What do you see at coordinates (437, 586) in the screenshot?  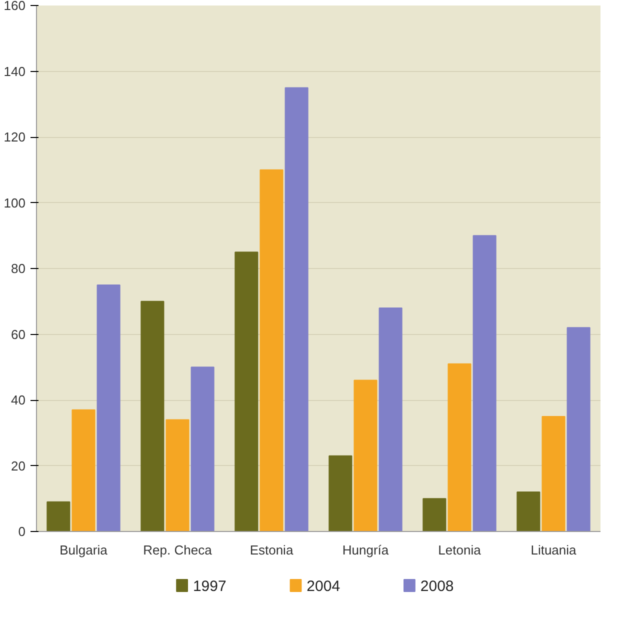 I see `legend-label: 2008` at bounding box center [437, 586].